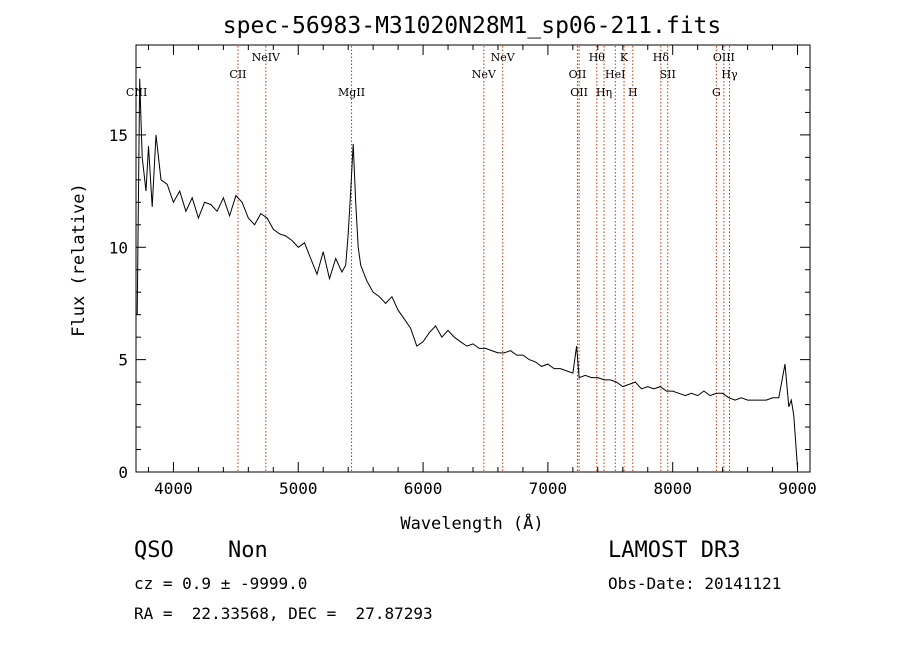 Image resolution: width=900 pixels, height=649 pixels. What do you see at coordinates (548, 488) in the screenshot?
I see `x-tick-label: 7000` at bounding box center [548, 488].